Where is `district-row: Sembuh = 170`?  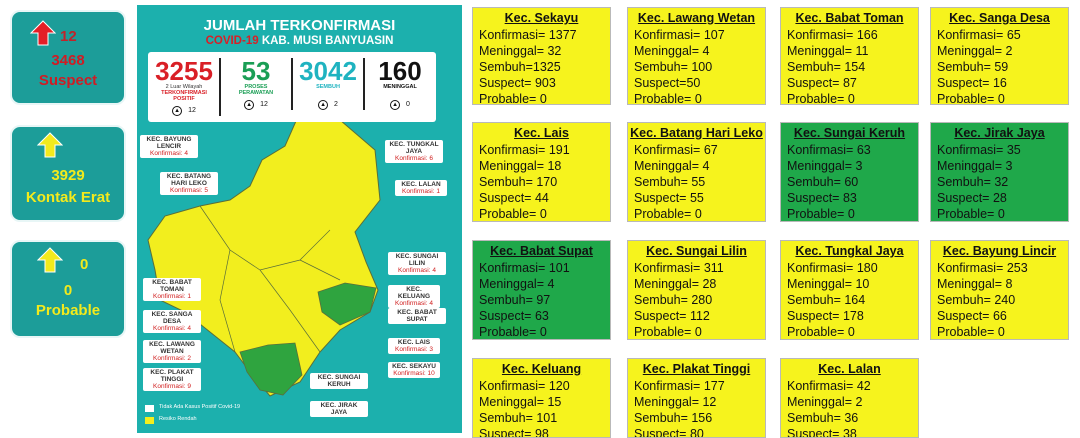 district-row: Sembuh = 170 is located at coordinates (541, 182).